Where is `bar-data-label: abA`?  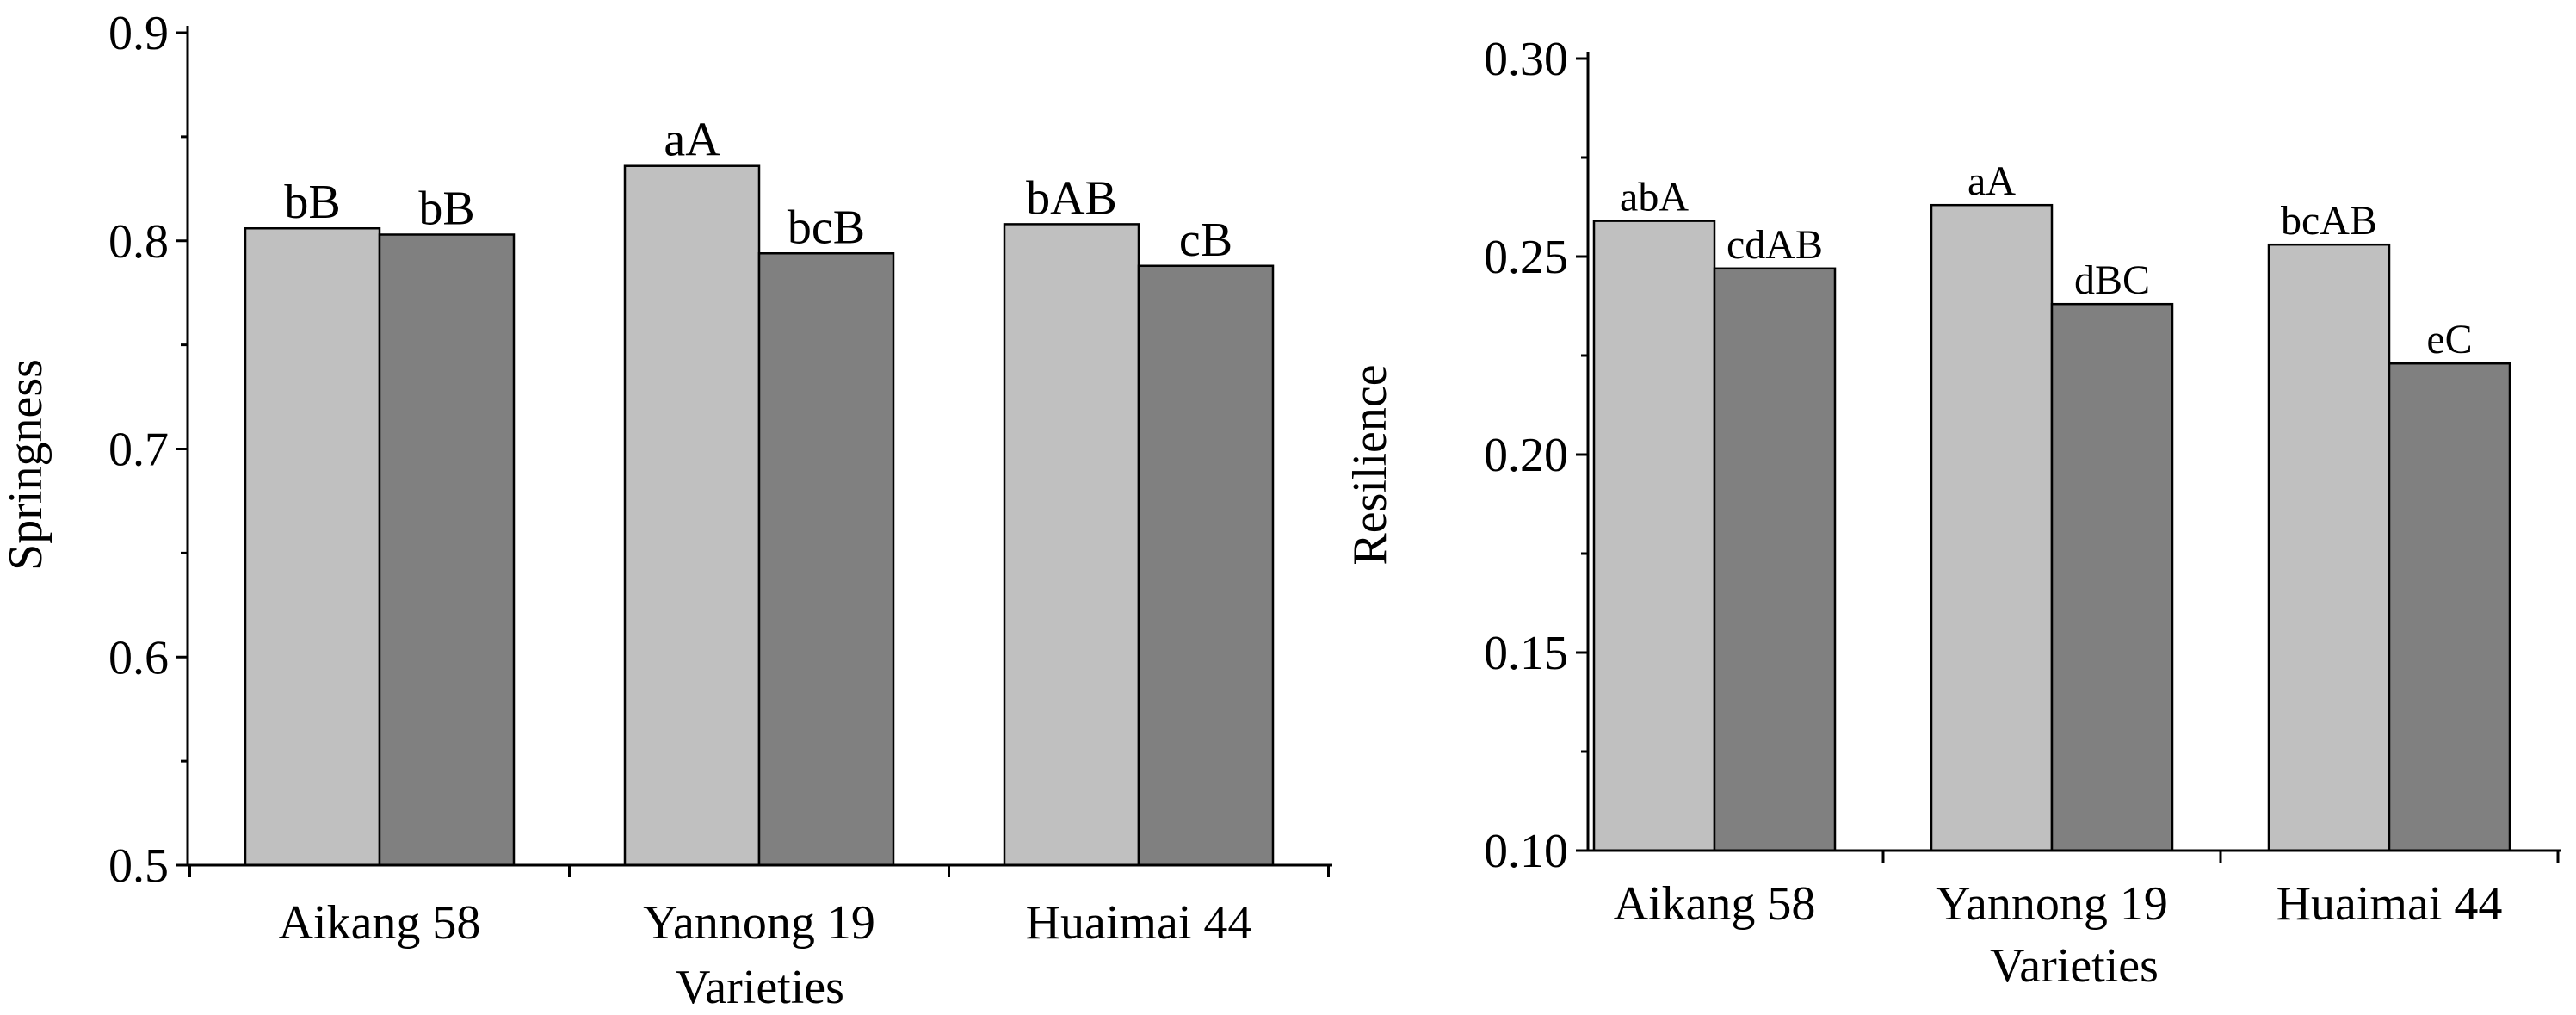
bar-data-label: abA is located at coordinates (1654, 197).